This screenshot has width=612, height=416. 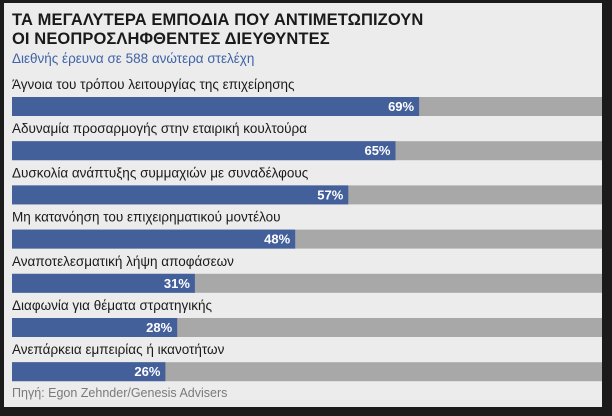 I want to click on data-label: 31%, so click(x=177, y=283).